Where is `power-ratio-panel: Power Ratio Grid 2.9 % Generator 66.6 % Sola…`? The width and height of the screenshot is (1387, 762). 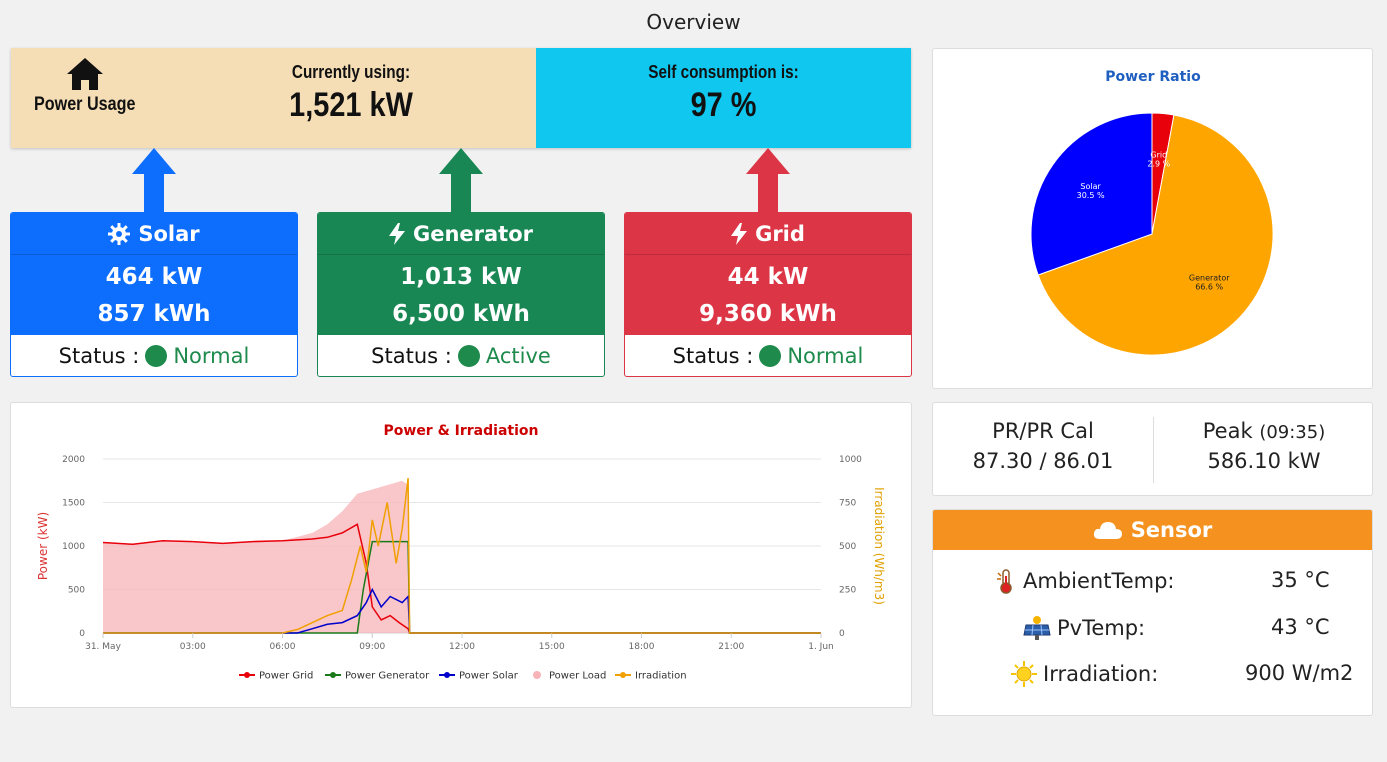
power-ratio-panel: Power Ratio Grid 2.9 % Generator 66.6 % Sola… is located at coordinates (1152, 218).